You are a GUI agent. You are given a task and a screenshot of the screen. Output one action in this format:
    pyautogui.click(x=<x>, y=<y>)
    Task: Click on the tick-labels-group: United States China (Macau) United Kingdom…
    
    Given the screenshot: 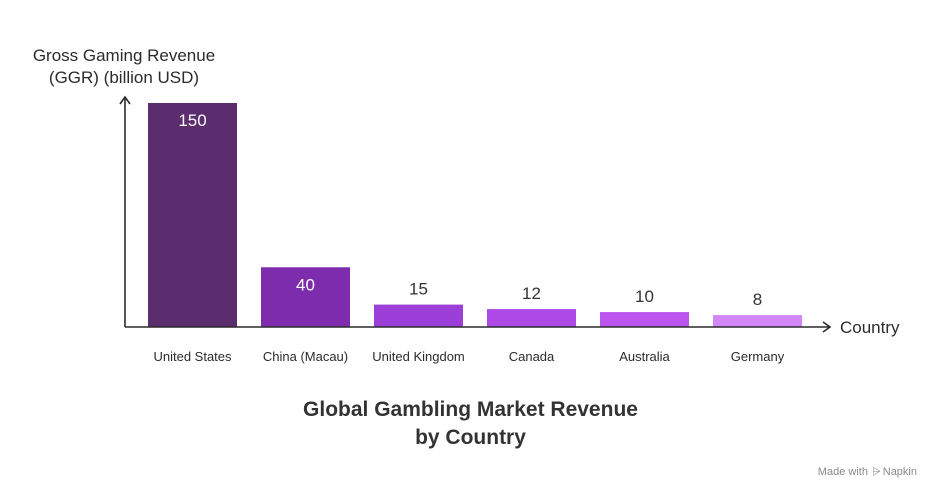 What is the action you would take?
    pyautogui.click(x=468, y=356)
    